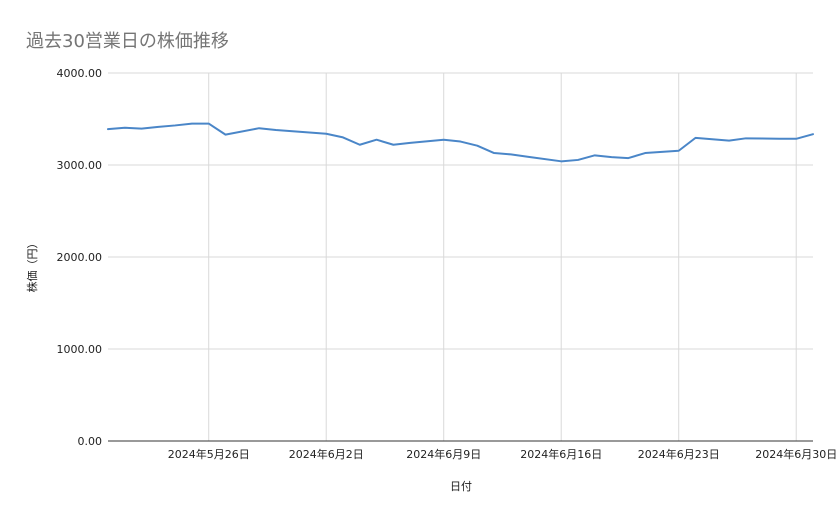  I want to click on x-tick-label: 2024年6月16日, so click(561, 454).